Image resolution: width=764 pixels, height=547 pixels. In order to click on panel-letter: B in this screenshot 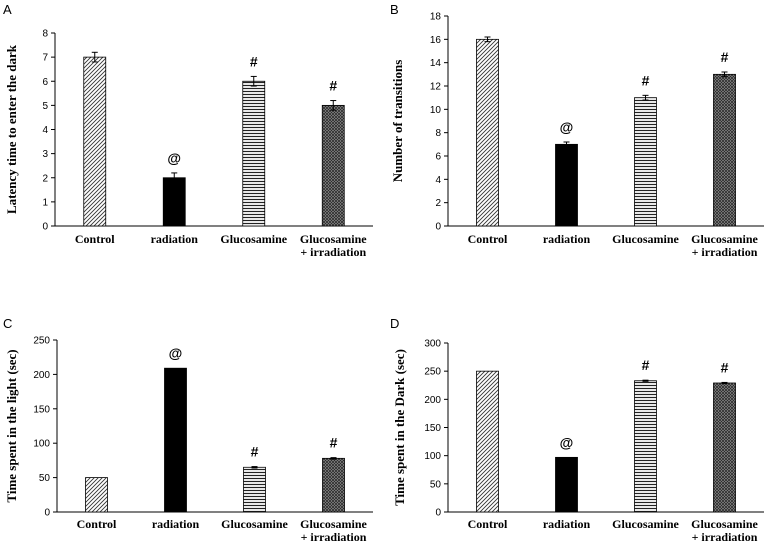, I will do `click(394, 9)`.